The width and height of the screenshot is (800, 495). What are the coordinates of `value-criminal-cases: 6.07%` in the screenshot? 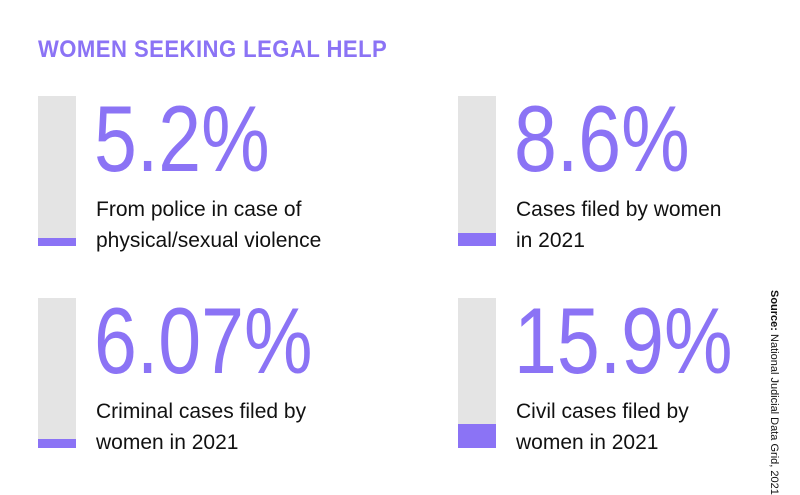 It's located at (203, 340).